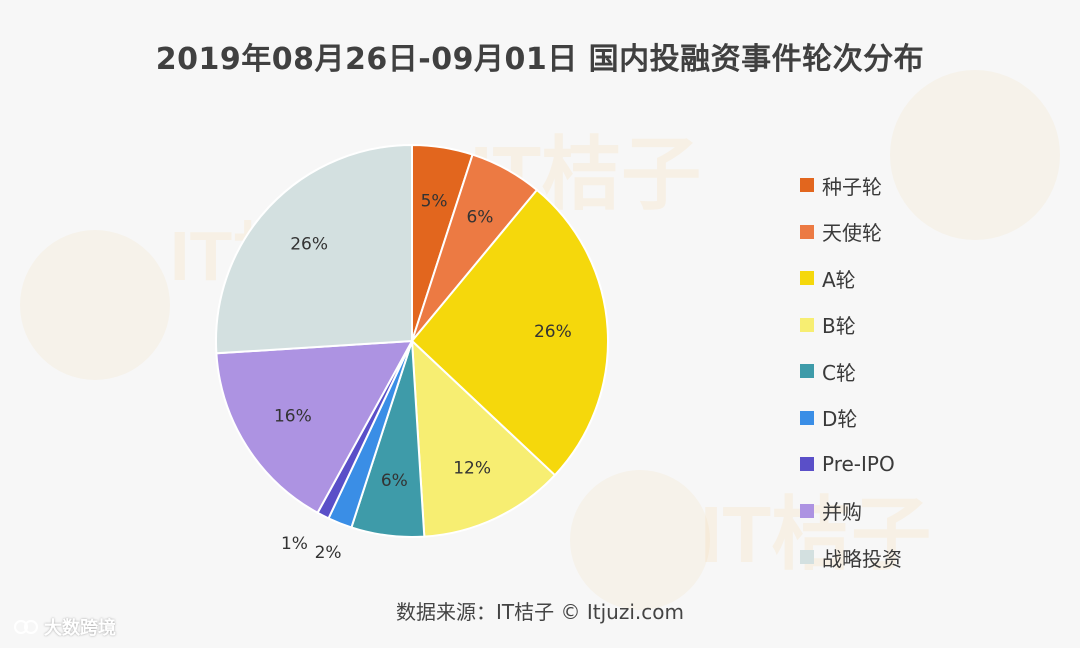 The width and height of the screenshot is (1080, 648). I want to click on pie-data-label-2: 26%, so click(553, 332).